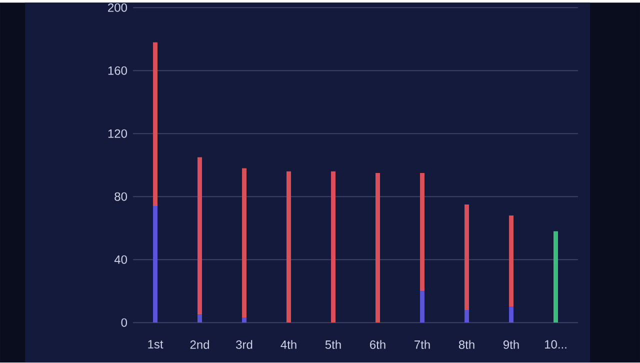  Describe the element at coordinates (118, 134) in the screenshot. I see `y-tick-label: 120` at that location.